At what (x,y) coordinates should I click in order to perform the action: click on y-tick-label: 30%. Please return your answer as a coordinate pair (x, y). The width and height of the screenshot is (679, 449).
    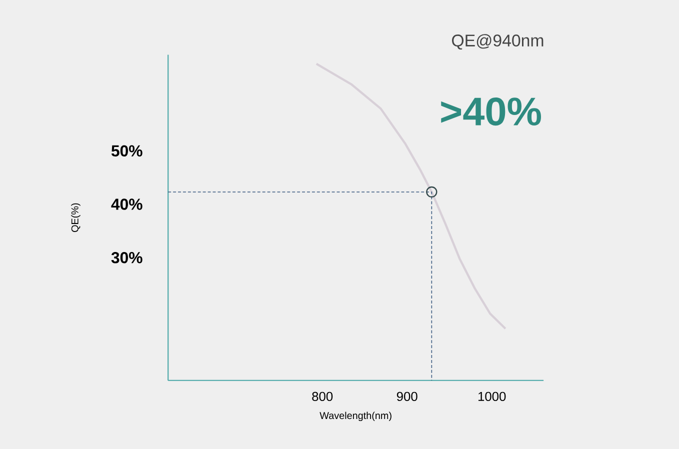
    Looking at the image, I should click on (126, 258).